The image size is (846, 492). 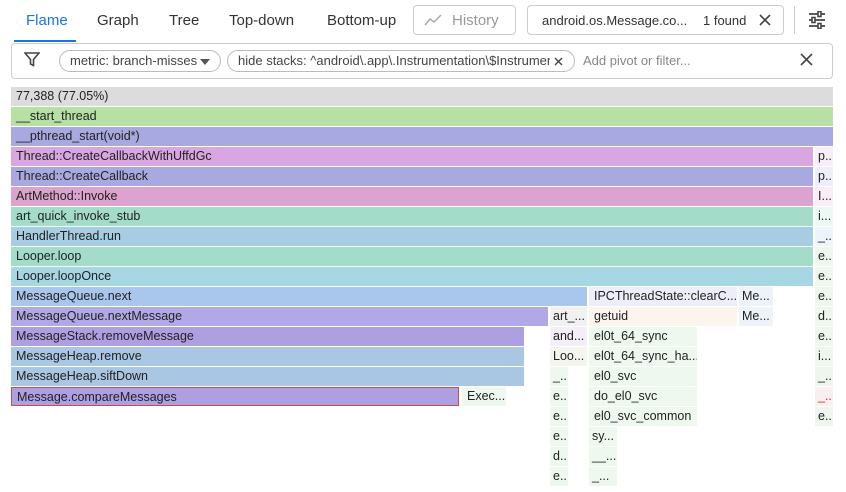 I want to click on filter-chip: metric: branch-misses, so click(x=140, y=61).